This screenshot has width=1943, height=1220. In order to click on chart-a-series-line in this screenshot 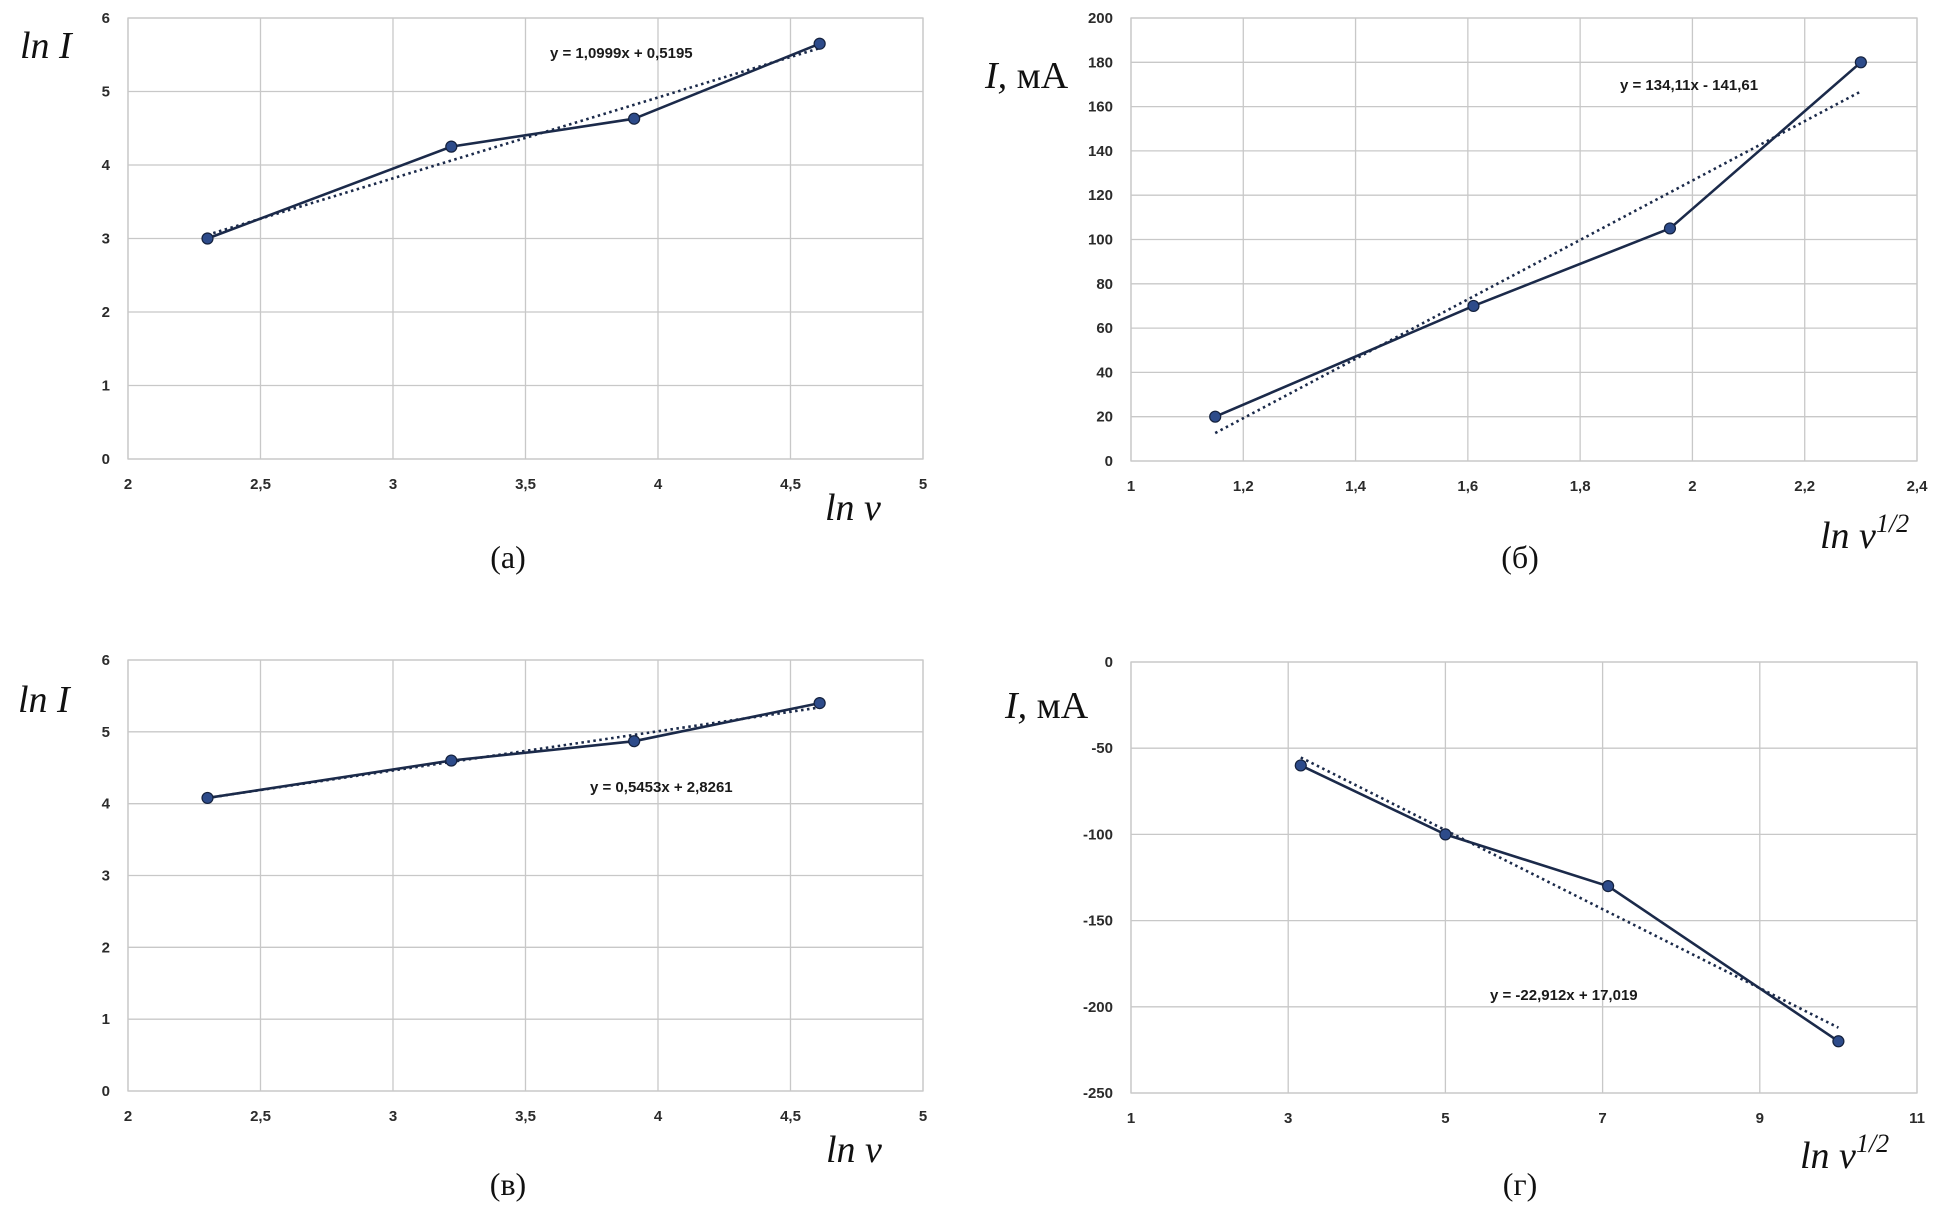, I will do `click(514, 141)`.